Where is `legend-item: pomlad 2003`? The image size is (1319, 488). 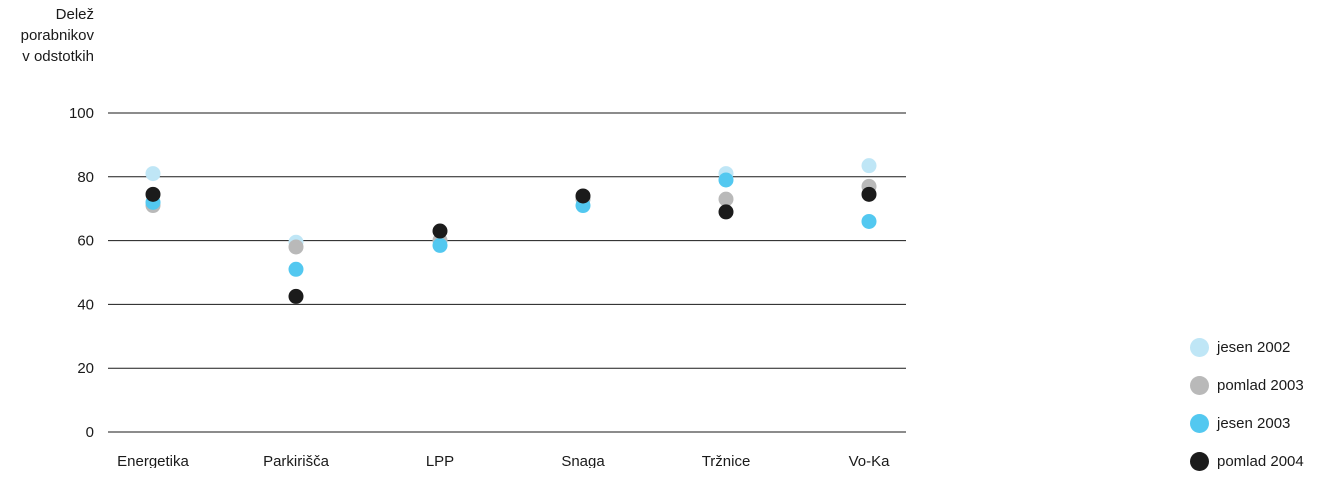
legend-item: pomlad 2003 is located at coordinates (1254, 393).